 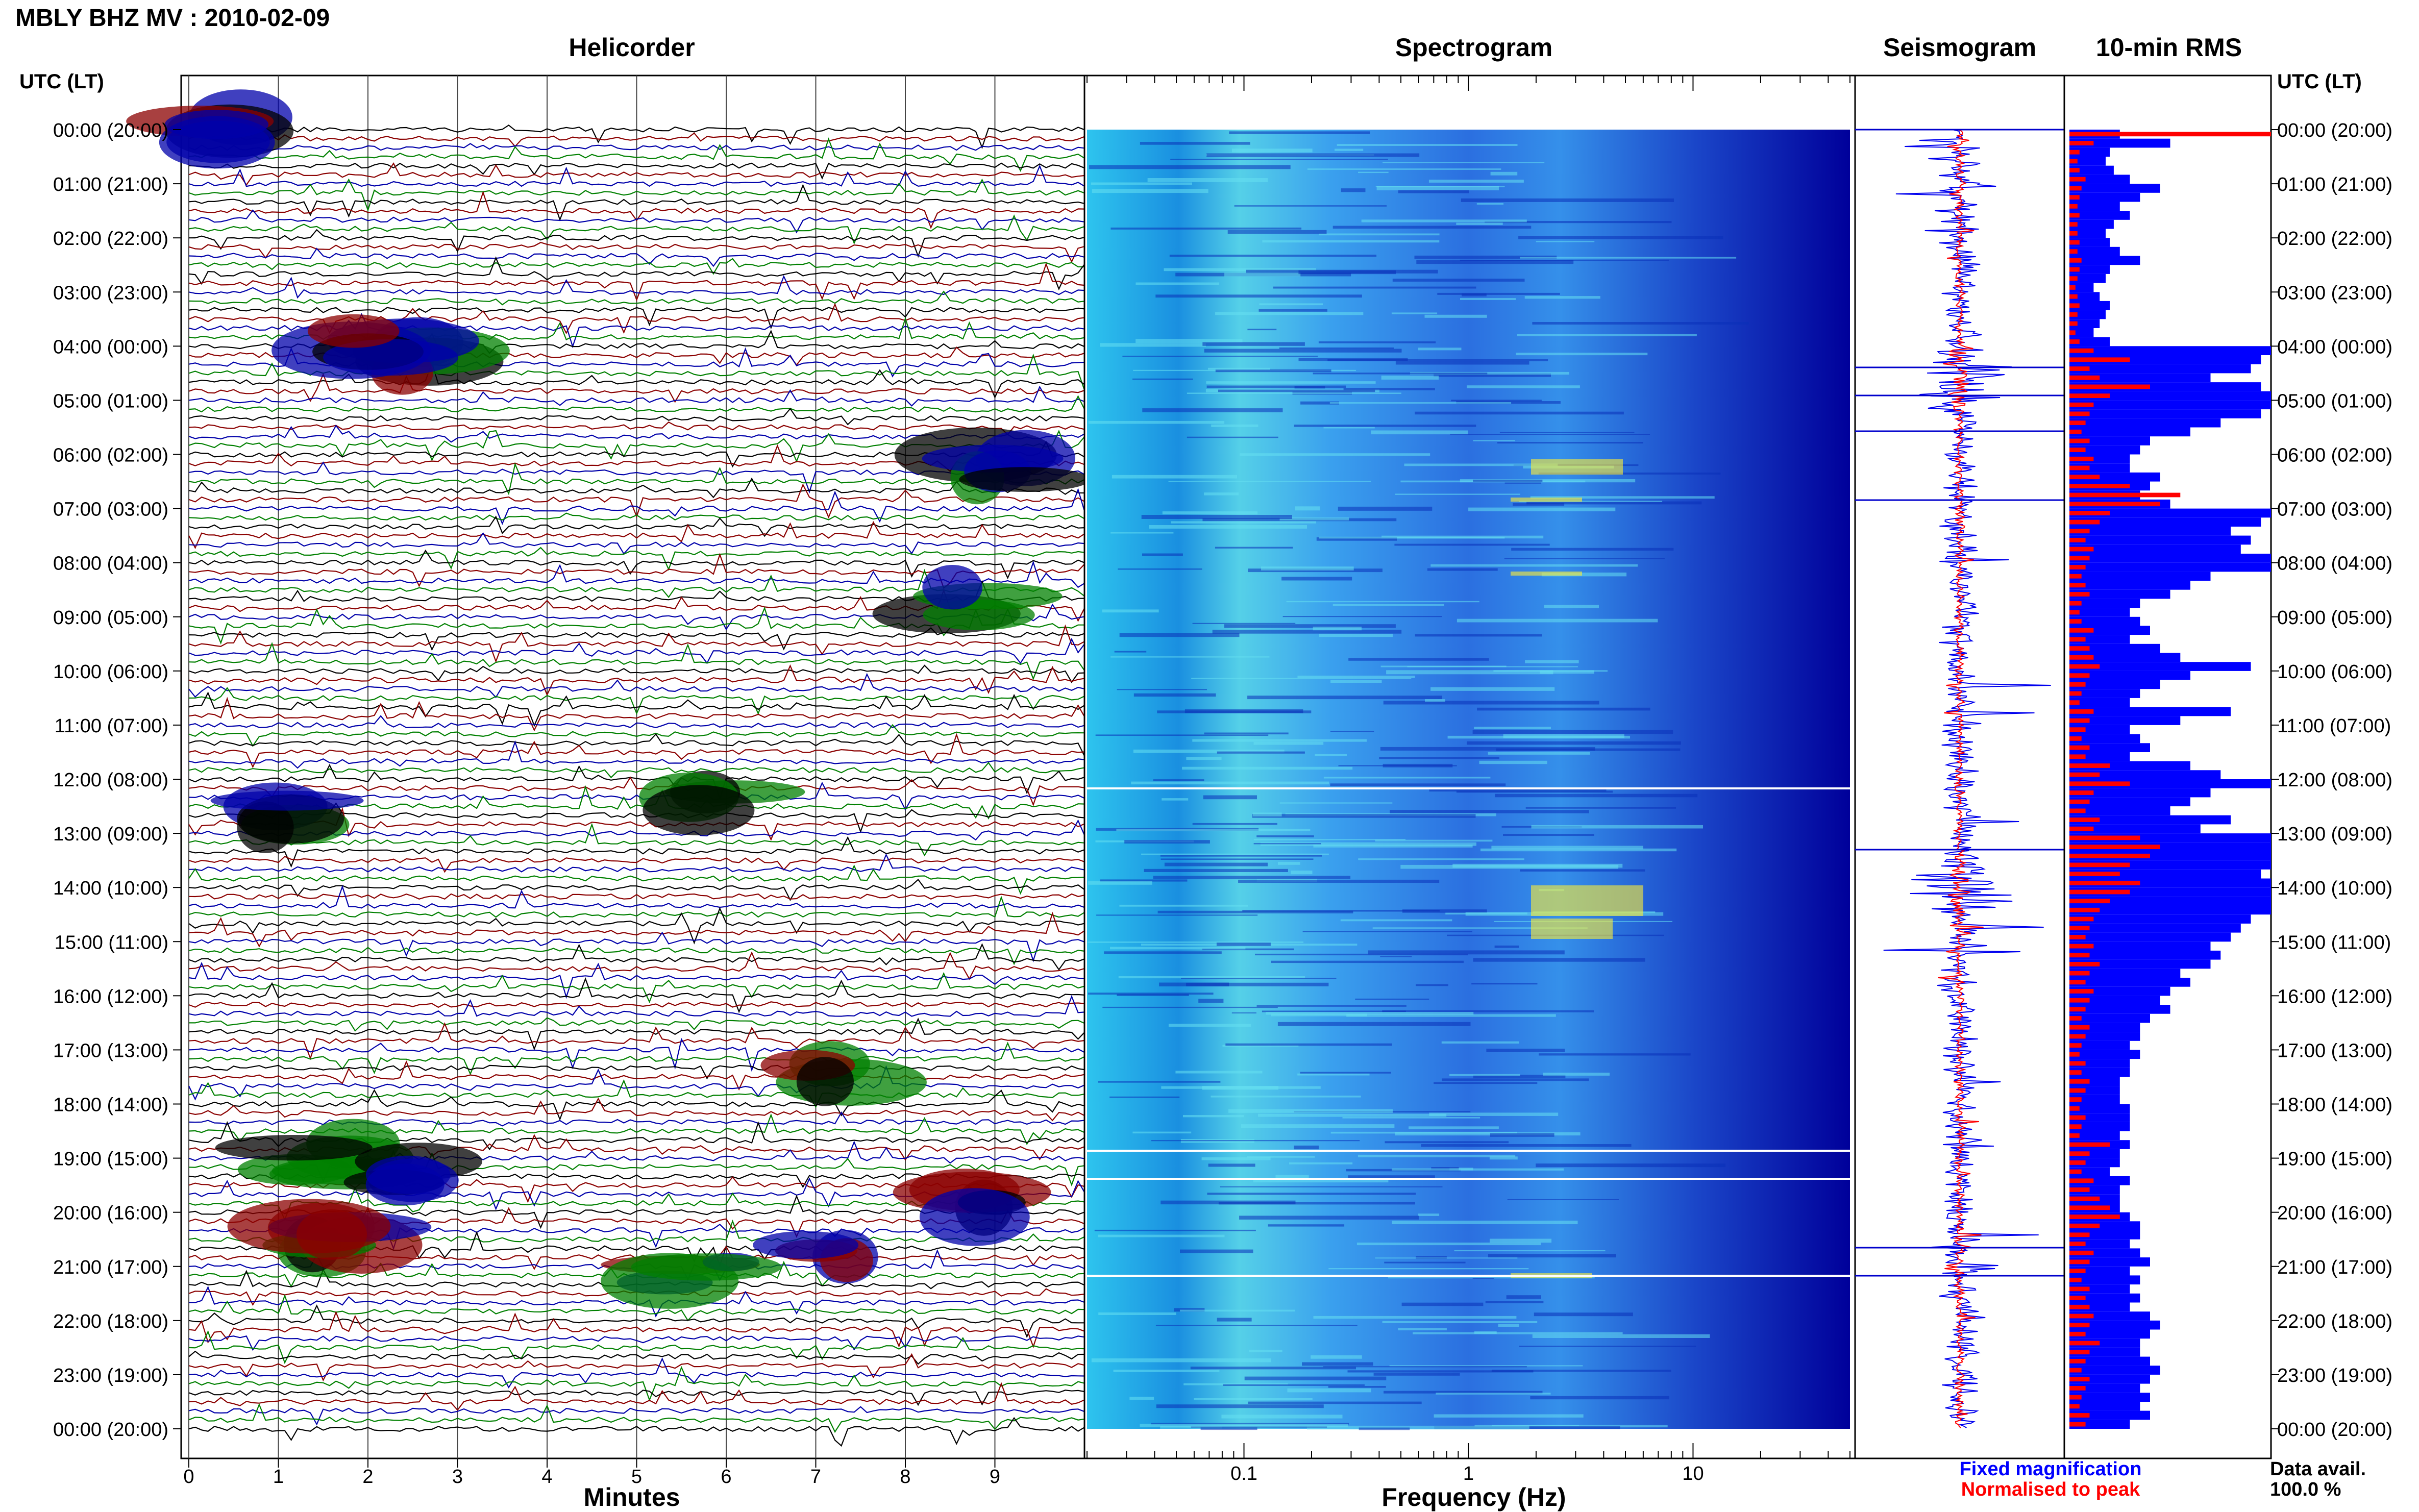 I want to click on hour-label-right: 05:00 (01:00), so click(x=2334, y=401).